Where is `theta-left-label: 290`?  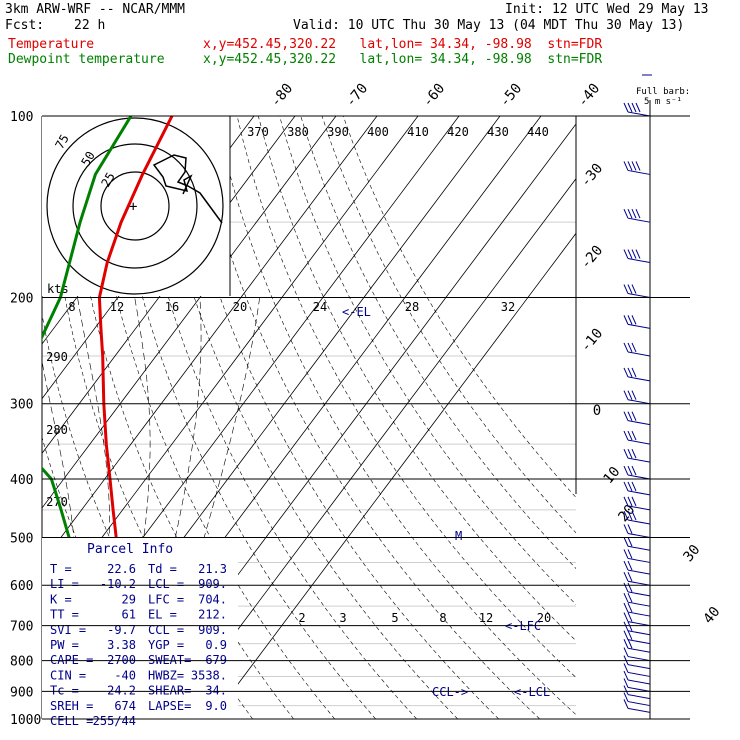 theta-left-label: 290 is located at coordinates (57, 357).